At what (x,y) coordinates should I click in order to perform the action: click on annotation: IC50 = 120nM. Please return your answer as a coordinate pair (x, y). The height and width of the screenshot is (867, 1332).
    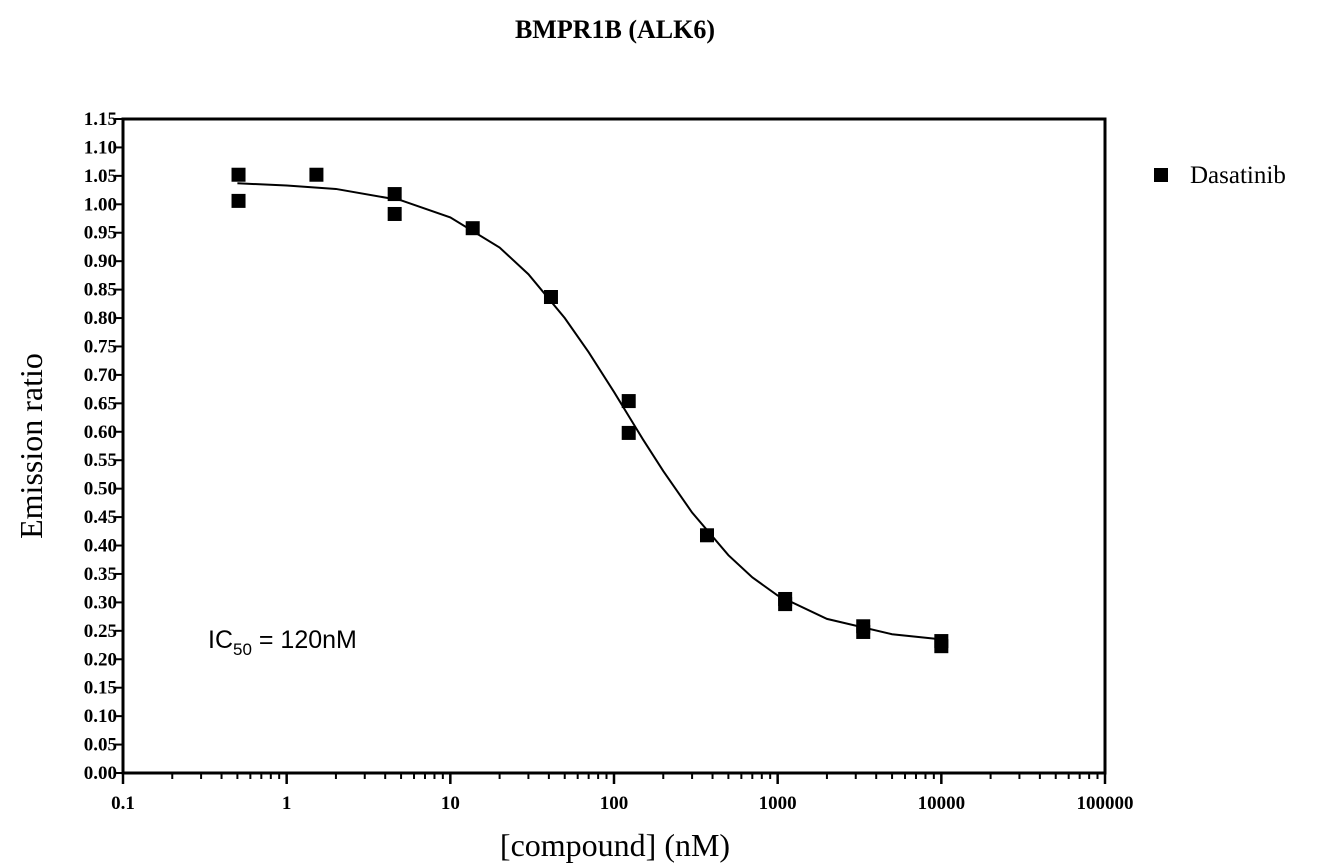
    Looking at the image, I should click on (282, 642).